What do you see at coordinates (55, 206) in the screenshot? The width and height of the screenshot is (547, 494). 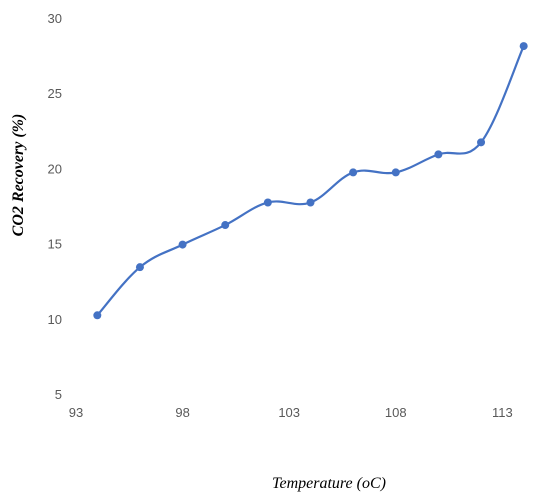 I see `y-axis-ticks: 5 10 15 20 25 30` at bounding box center [55, 206].